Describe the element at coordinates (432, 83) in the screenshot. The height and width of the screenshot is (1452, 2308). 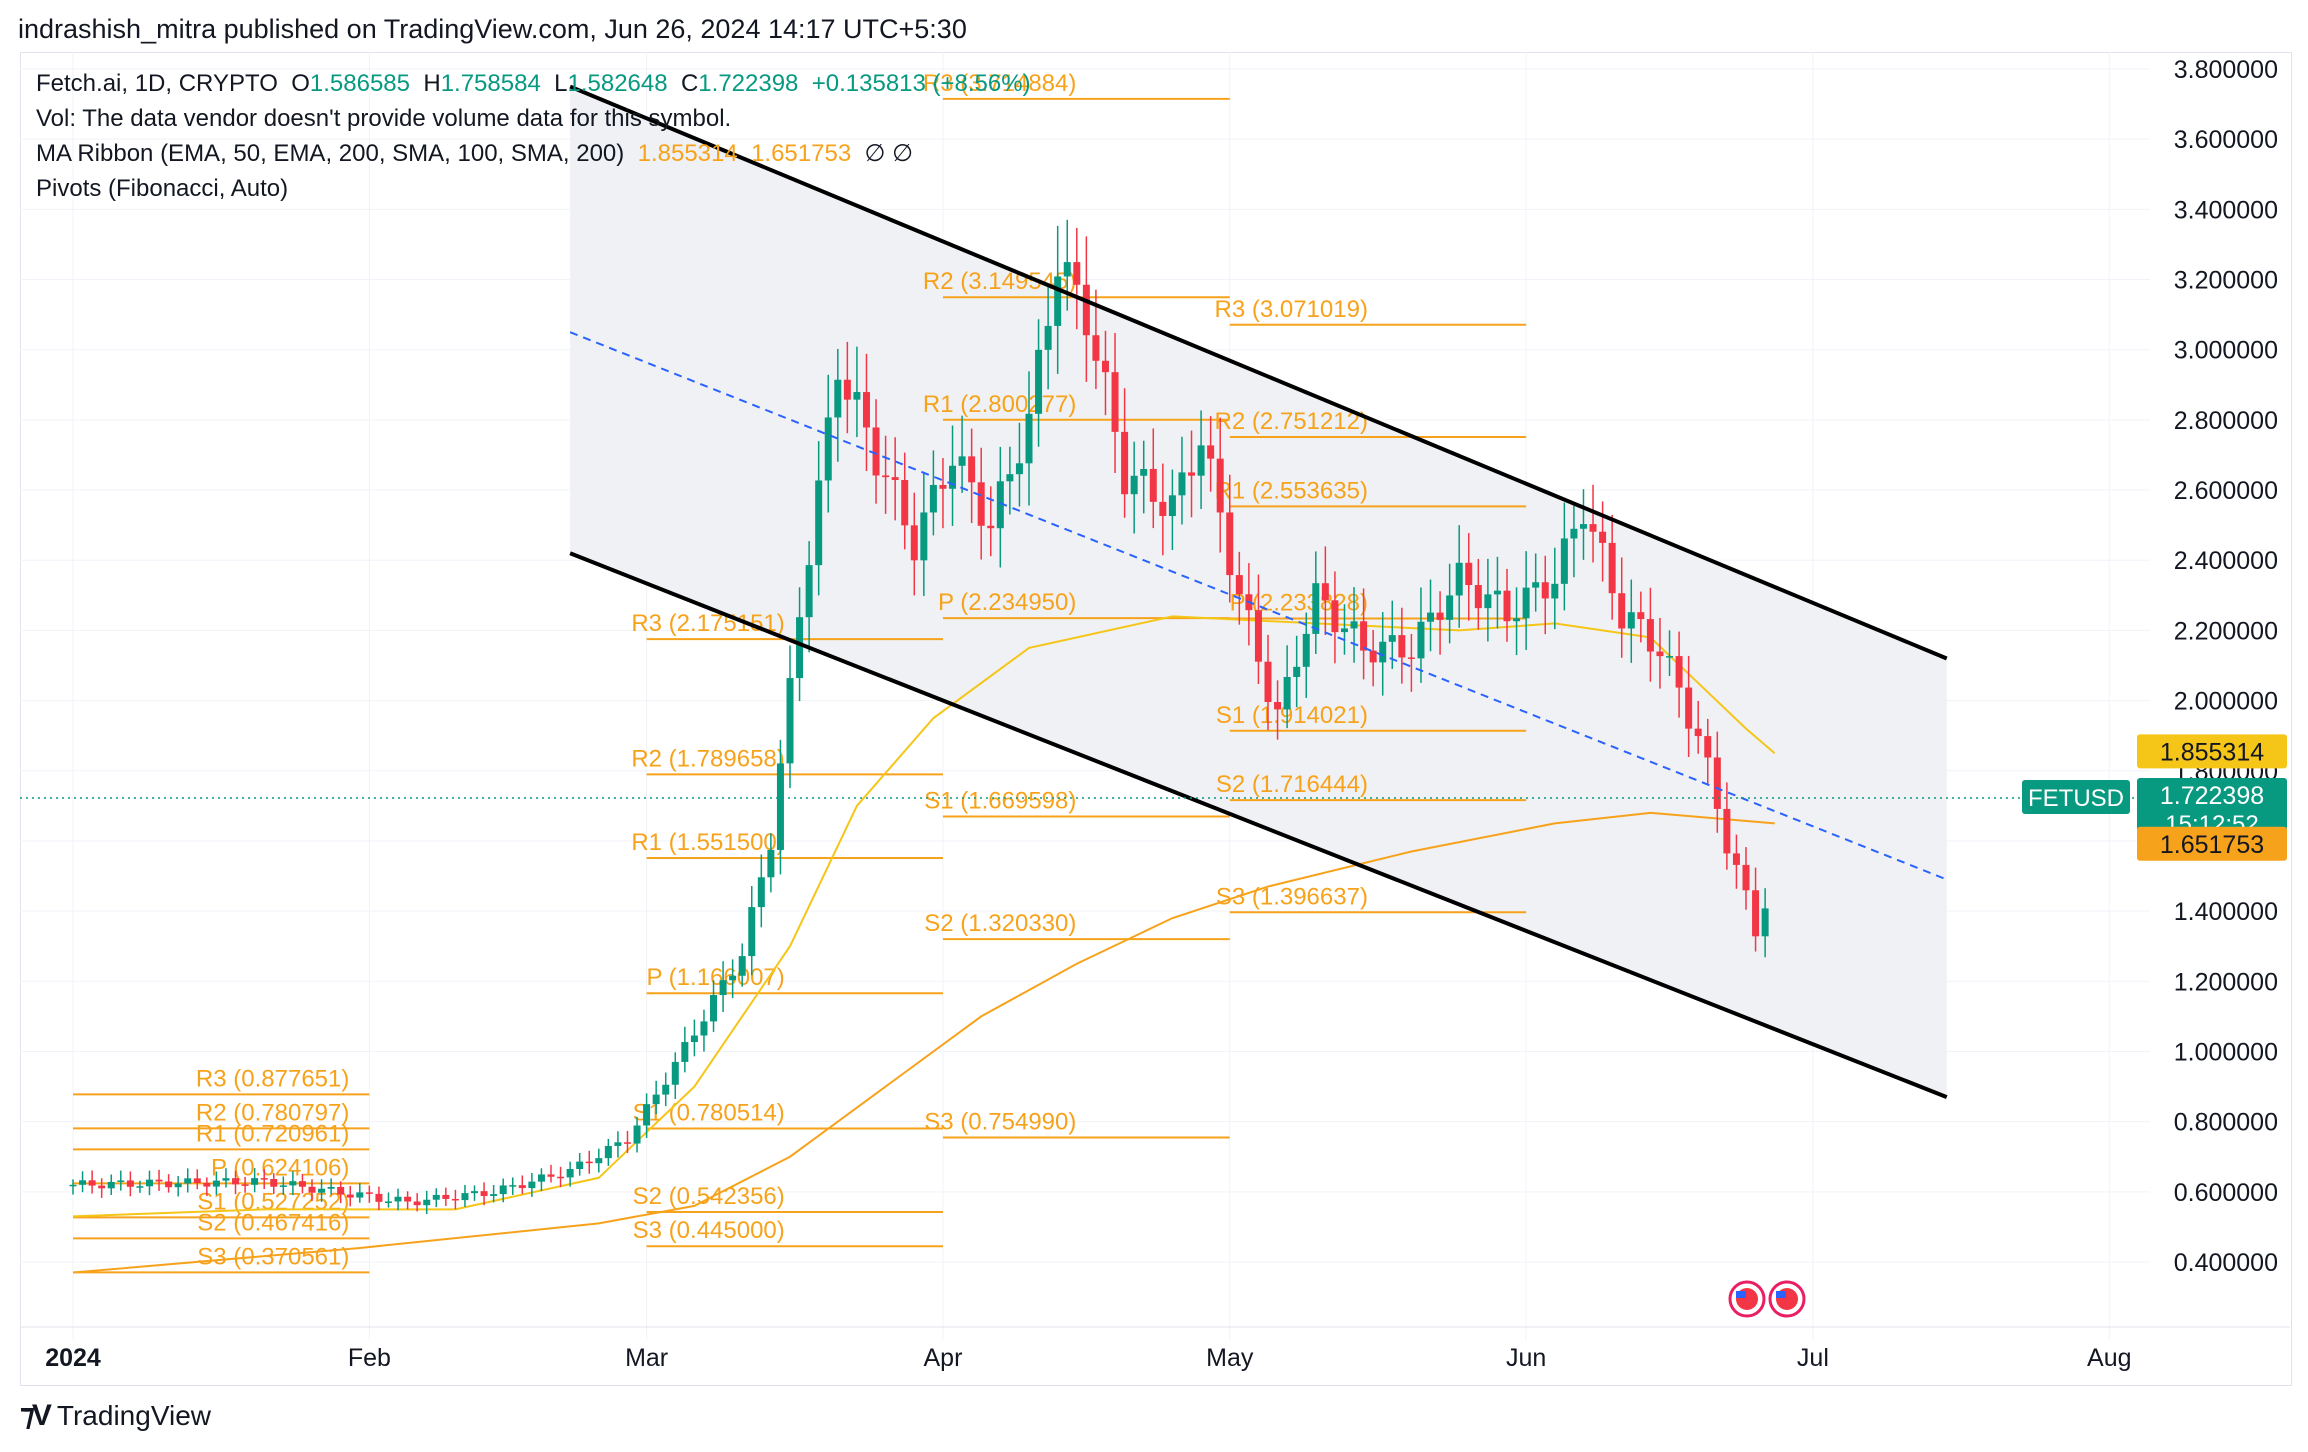
I see `high-label: H` at that location.